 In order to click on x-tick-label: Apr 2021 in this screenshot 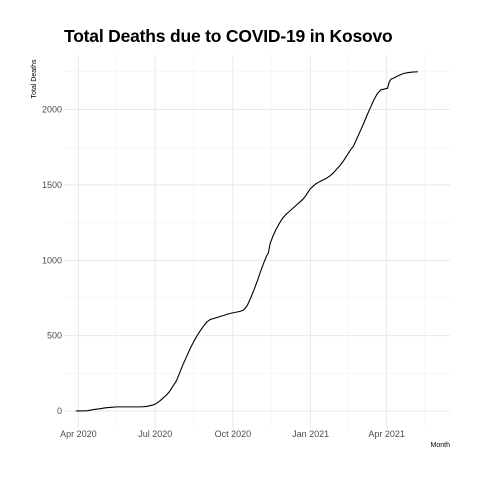, I will do `click(386, 434)`.